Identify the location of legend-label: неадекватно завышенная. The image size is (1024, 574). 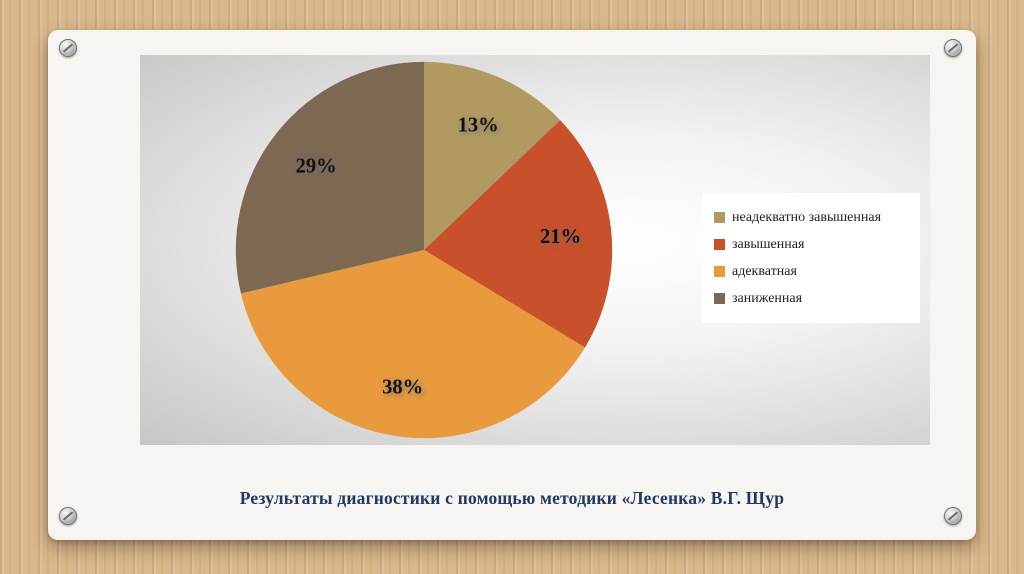
(807, 217).